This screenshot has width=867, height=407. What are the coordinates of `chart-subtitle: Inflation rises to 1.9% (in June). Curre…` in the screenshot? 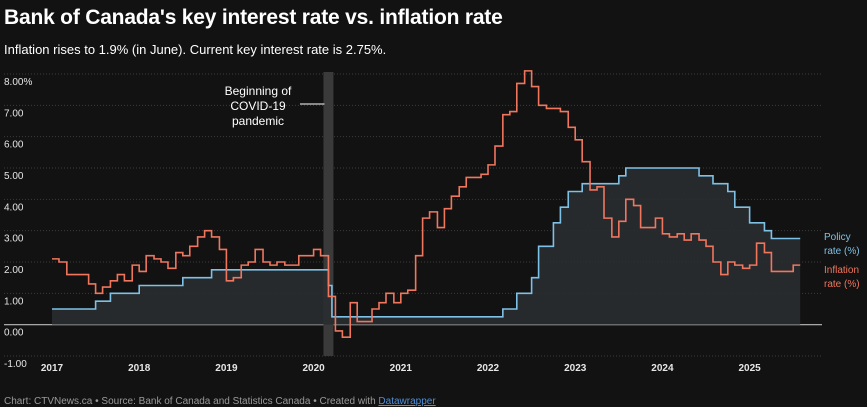 It's located at (195, 49).